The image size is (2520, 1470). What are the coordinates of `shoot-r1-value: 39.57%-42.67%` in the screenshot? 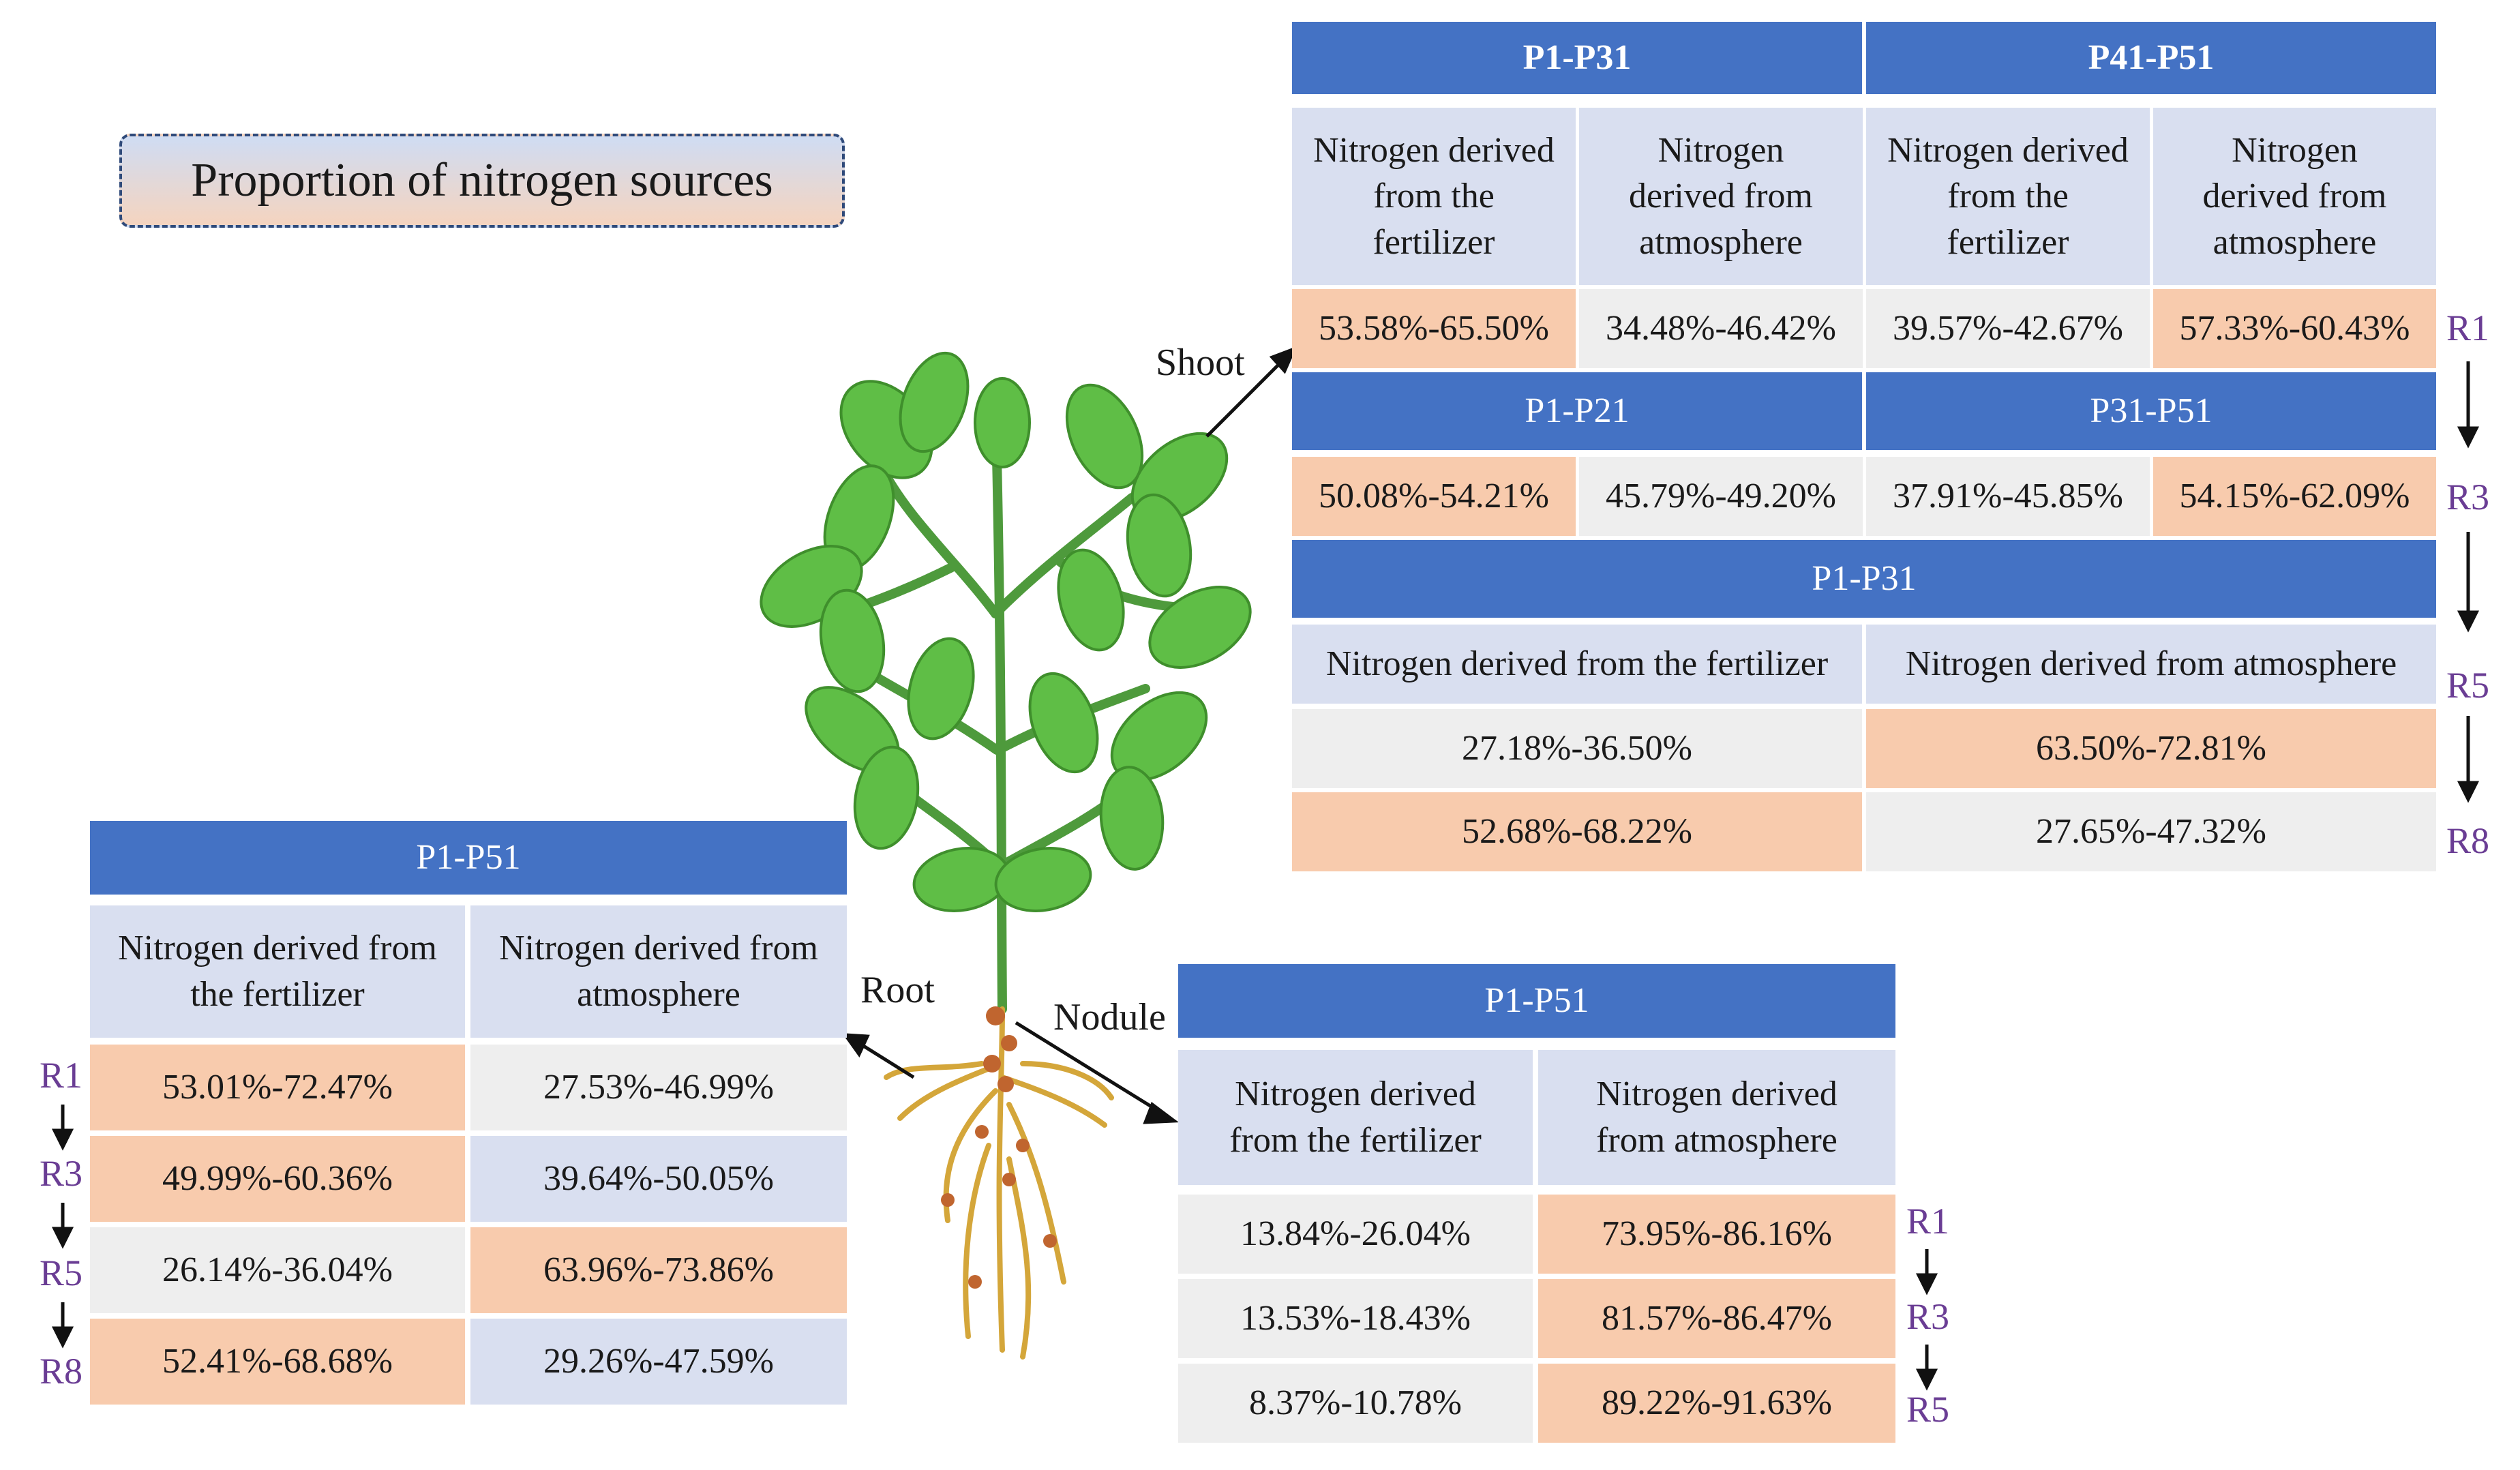 It's located at (2008, 328).